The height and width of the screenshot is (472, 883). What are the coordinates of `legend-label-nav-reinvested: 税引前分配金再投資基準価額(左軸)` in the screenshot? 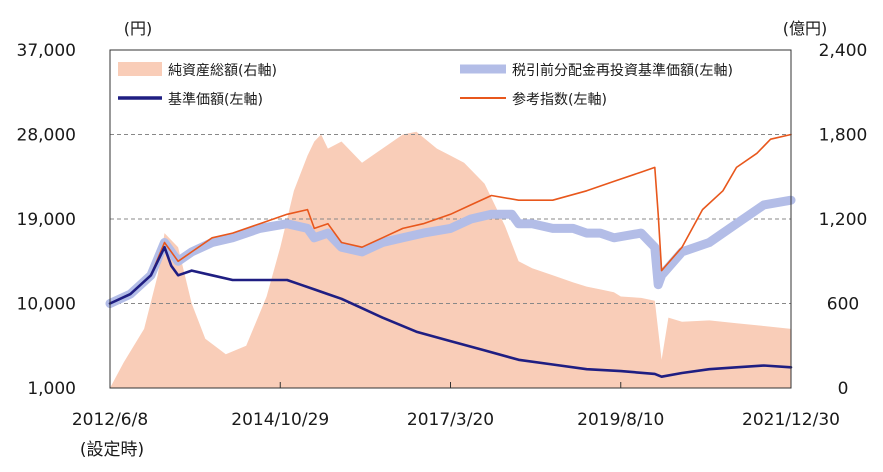 It's located at (622, 70).